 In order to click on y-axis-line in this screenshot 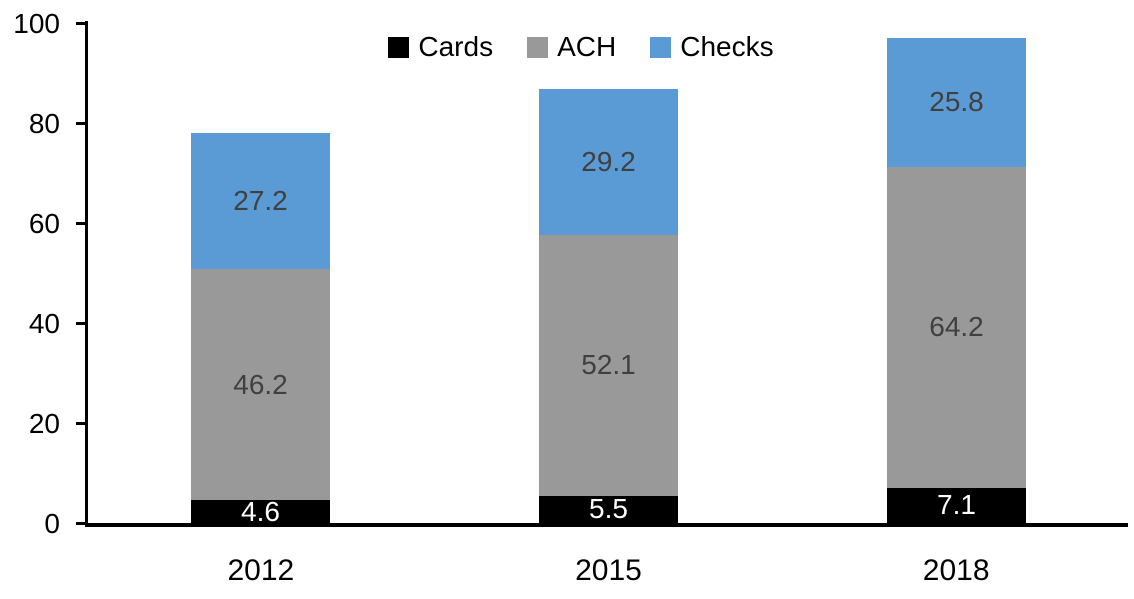, I will do `click(86, 274)`.